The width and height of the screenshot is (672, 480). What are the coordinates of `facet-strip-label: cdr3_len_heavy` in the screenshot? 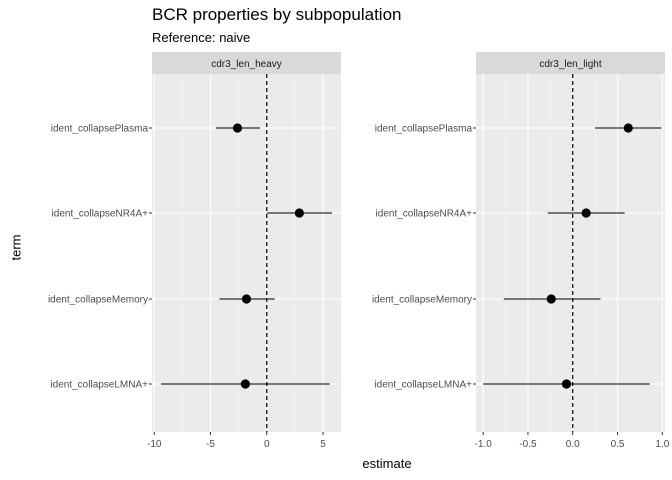 It's located at (246, 64).